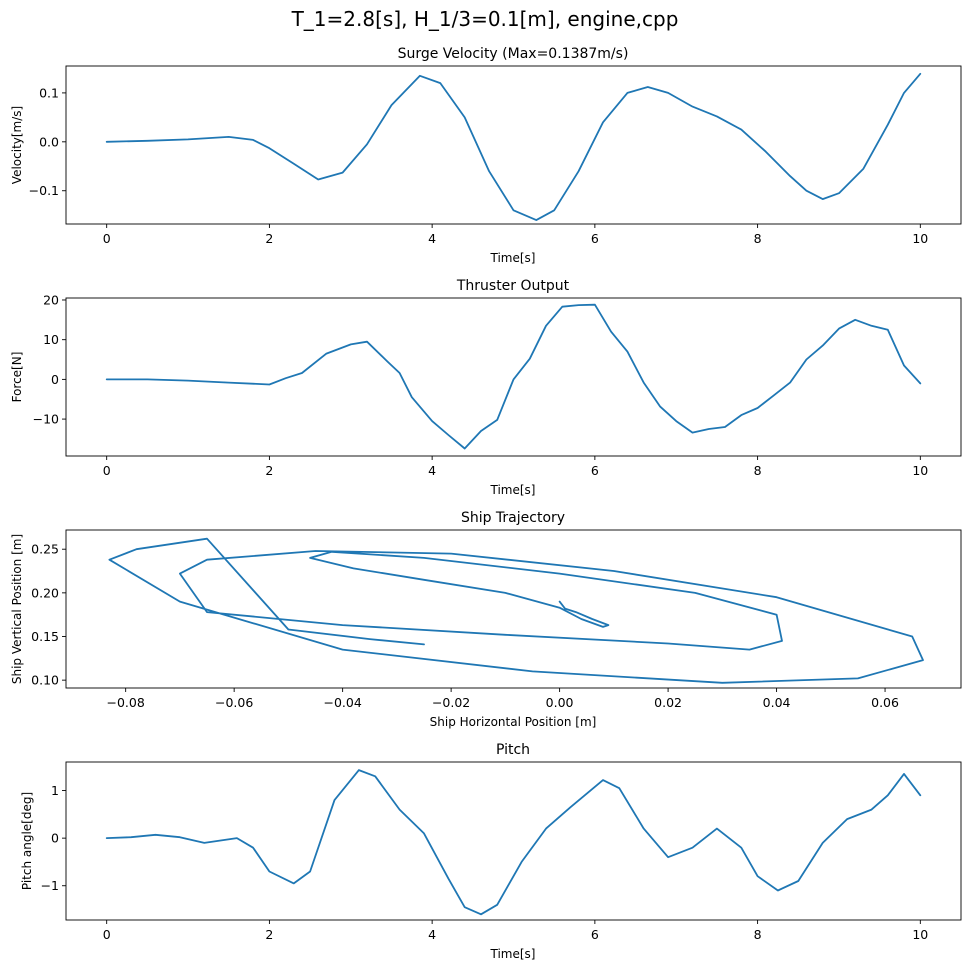  Describe the element at coordinates (668, 702) in the screenshot. I see `trajectory-xtick-label: 0.02` at that location.